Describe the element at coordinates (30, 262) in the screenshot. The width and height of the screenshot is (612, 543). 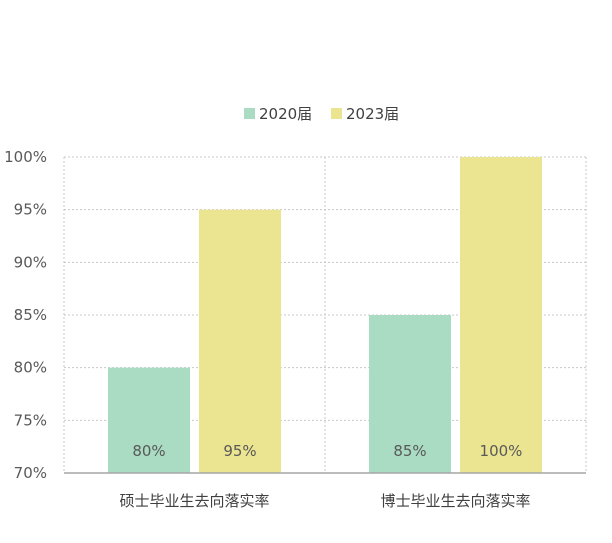
I see `y-tick-label: 90%` at that location.